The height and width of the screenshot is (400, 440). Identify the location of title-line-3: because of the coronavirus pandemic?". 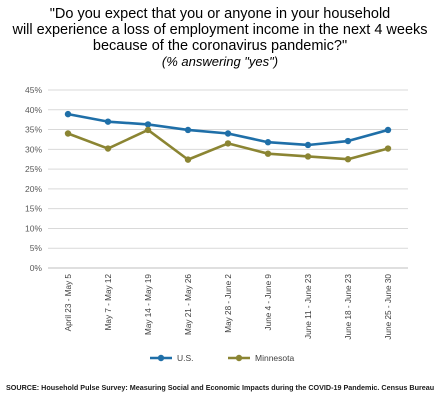
(220, 46).